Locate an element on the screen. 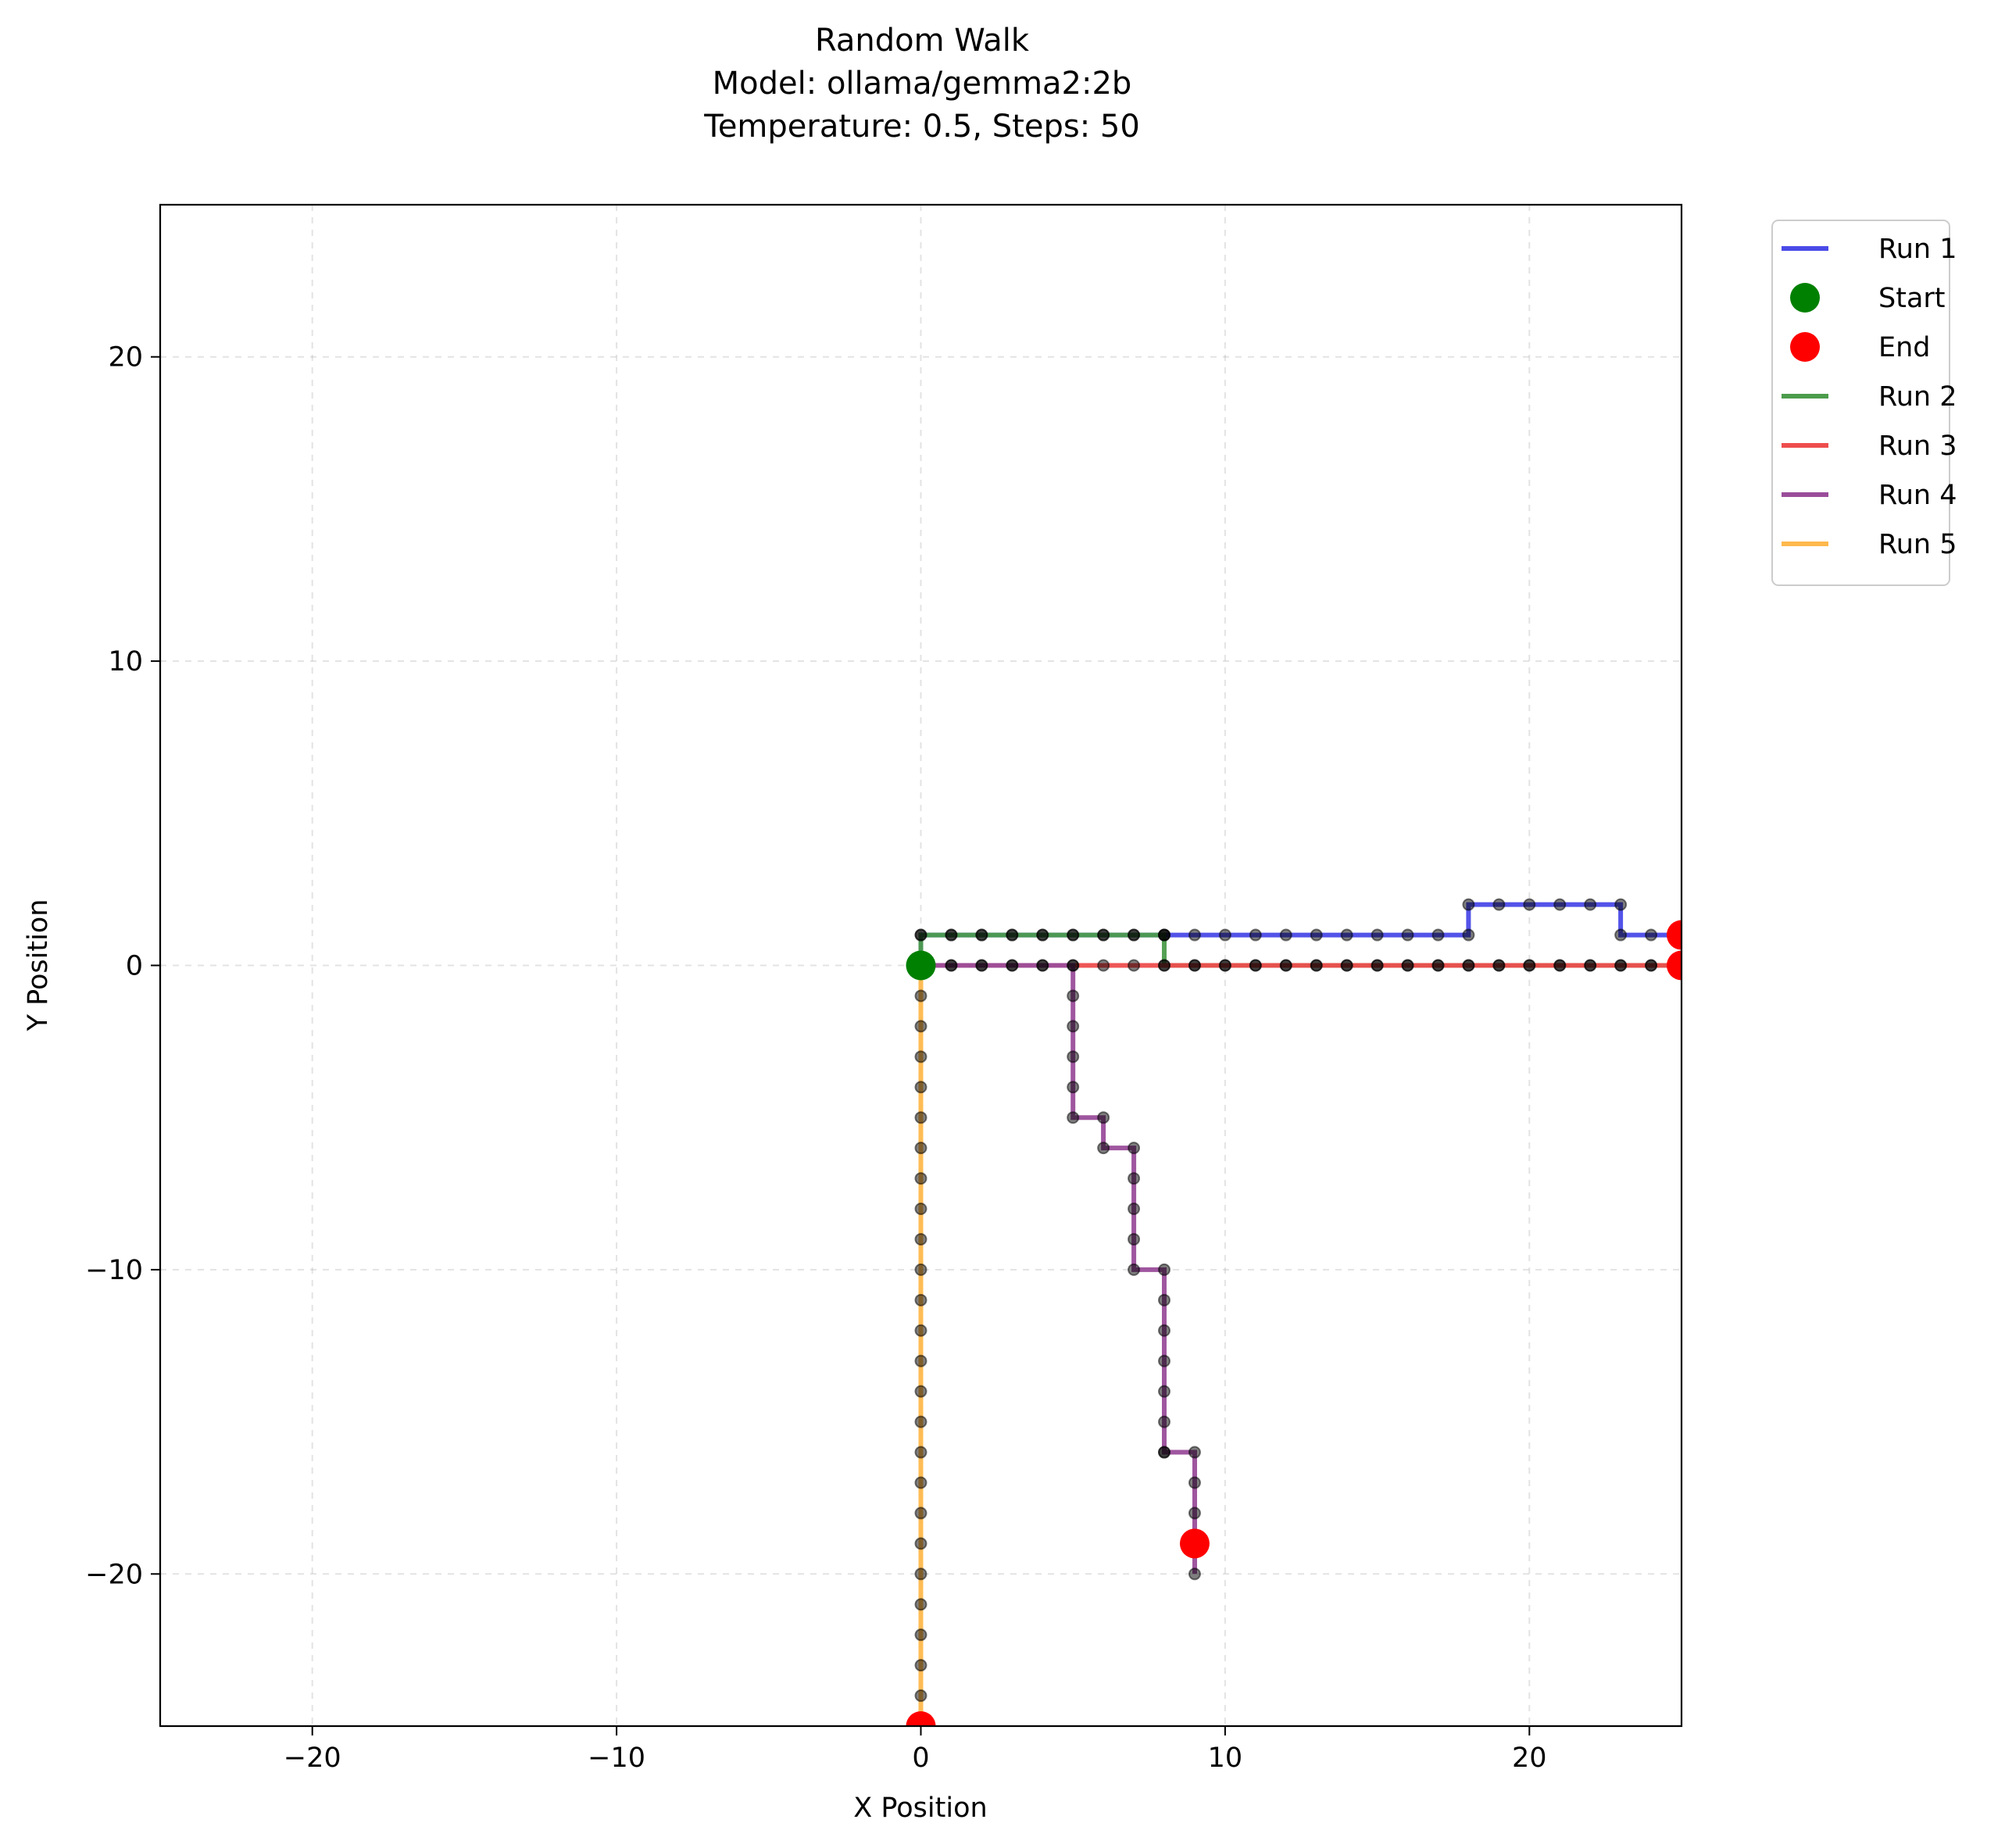 The image size is (2005, 1848). title-line-2: Model: ollama/gemma2:2b is located at coordinates (922, 84).